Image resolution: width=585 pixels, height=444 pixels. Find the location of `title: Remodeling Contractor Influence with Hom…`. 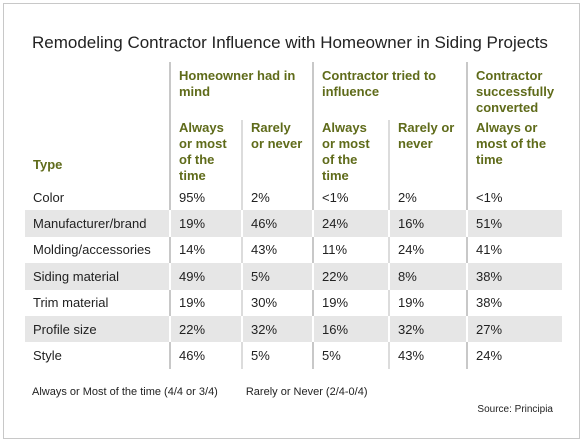

title: Remodeling Contractor Influence with Hom… is located at coordinates (290, 42).